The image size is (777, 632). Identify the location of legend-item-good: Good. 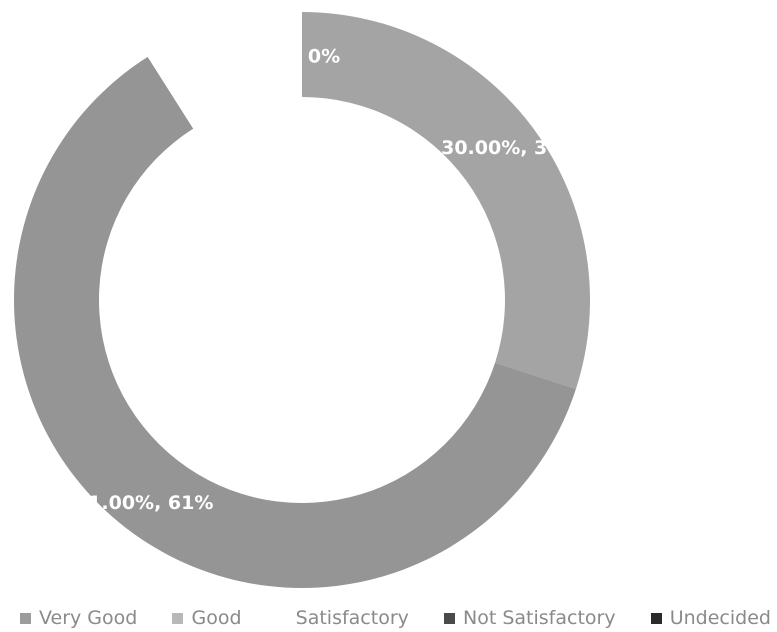
(207, 618).